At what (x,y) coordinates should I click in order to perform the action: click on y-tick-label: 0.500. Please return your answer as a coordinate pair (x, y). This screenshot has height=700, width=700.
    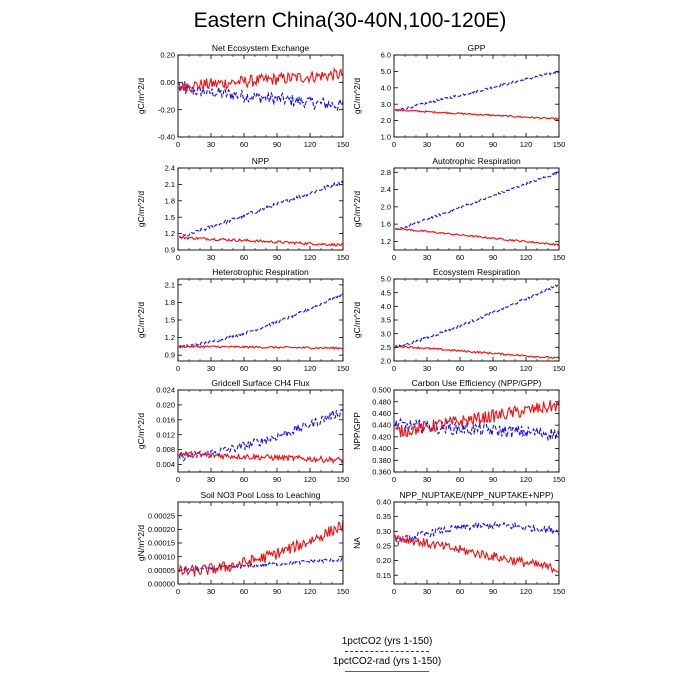
    Looking at the image, I should click on (381, 390).